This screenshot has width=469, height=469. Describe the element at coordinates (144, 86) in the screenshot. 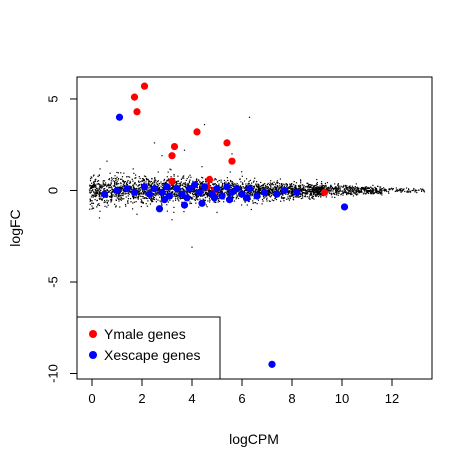

I see `ymale-gene-point` at that location.